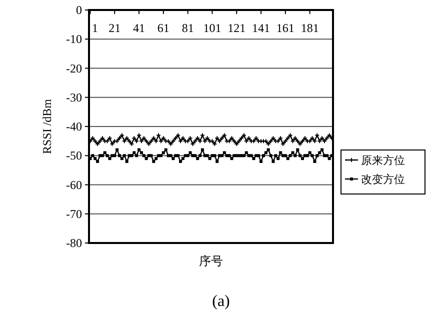  Describe the element at coordinates (95, 28) in the screenshot. I see `x-tick-label: 1` at that location.